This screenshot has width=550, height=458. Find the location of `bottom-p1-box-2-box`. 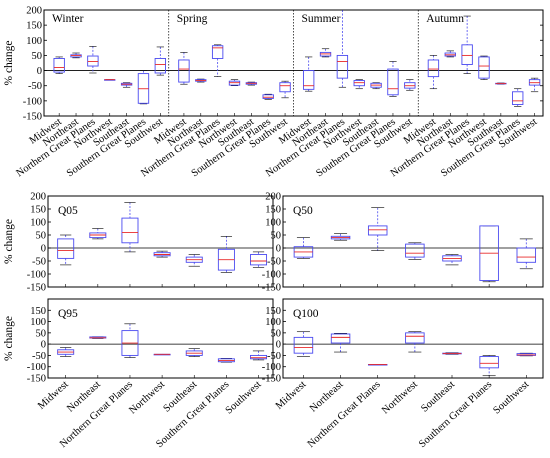

bottom-p1-box-2-box is located at coordinates (377, 230).